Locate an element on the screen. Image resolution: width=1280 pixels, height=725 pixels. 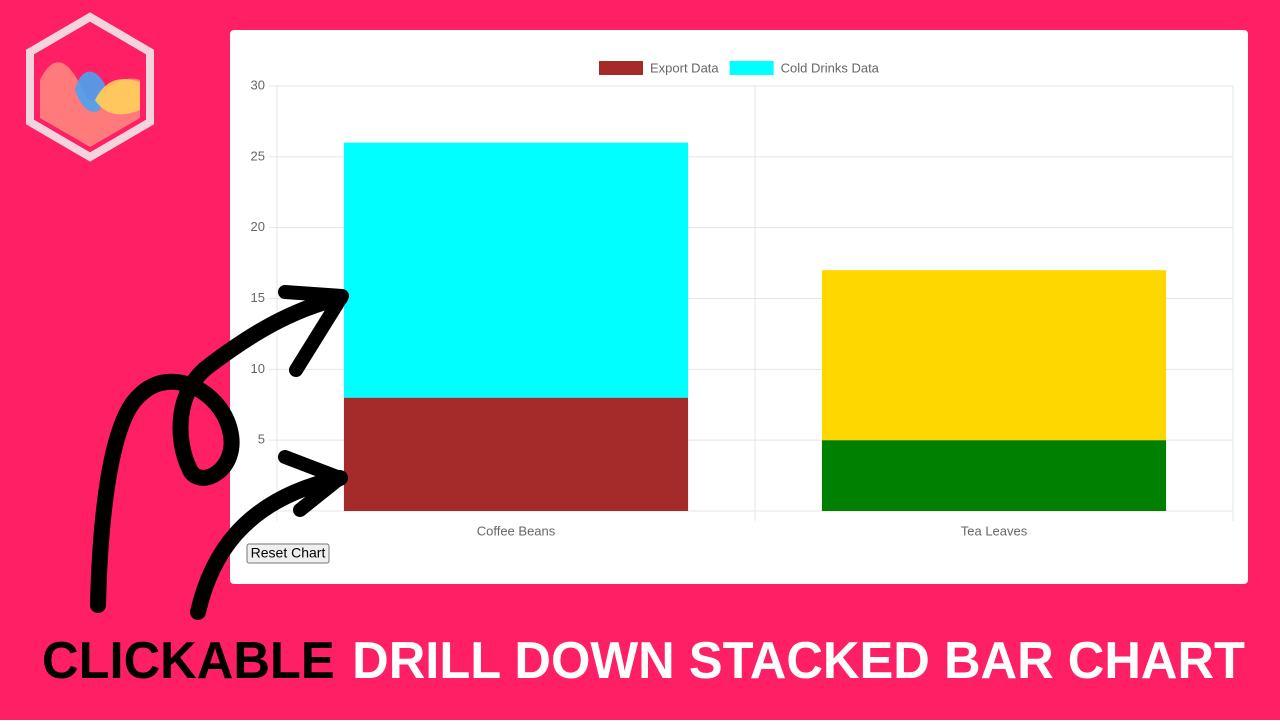
legend-label: Cold Drinks Data is located at coordinates (830, 67).